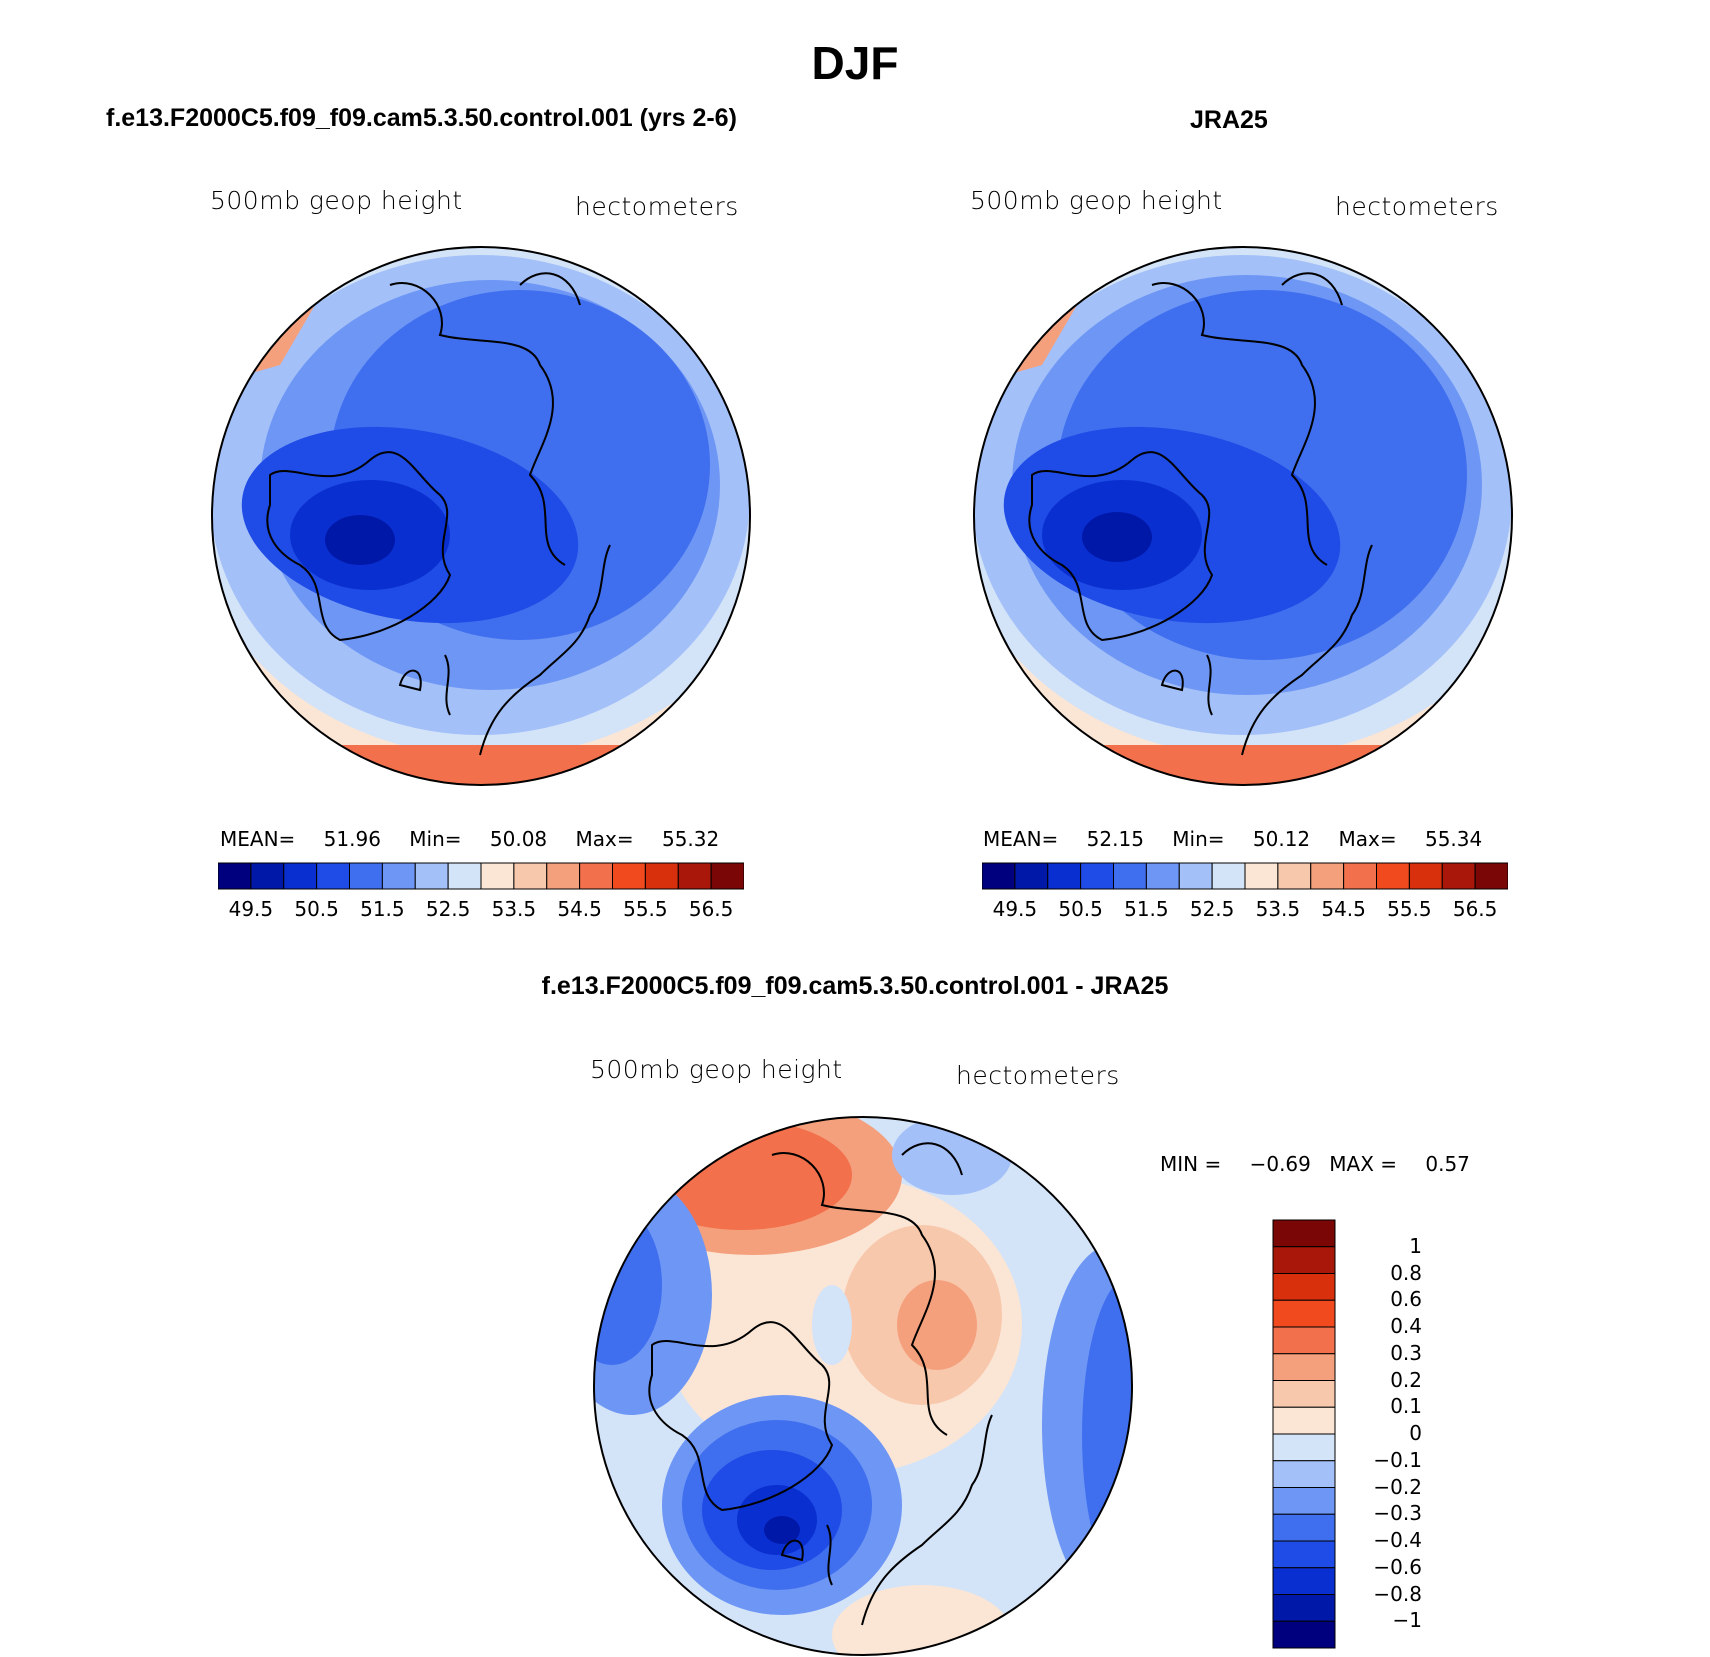 Image resolution: width=1710 pixels, height=1657 pixels. What do you see at coordinates (604, 839) in the screenshot?
I see `model-max-label: Max=` at bounding box center [604, 839].